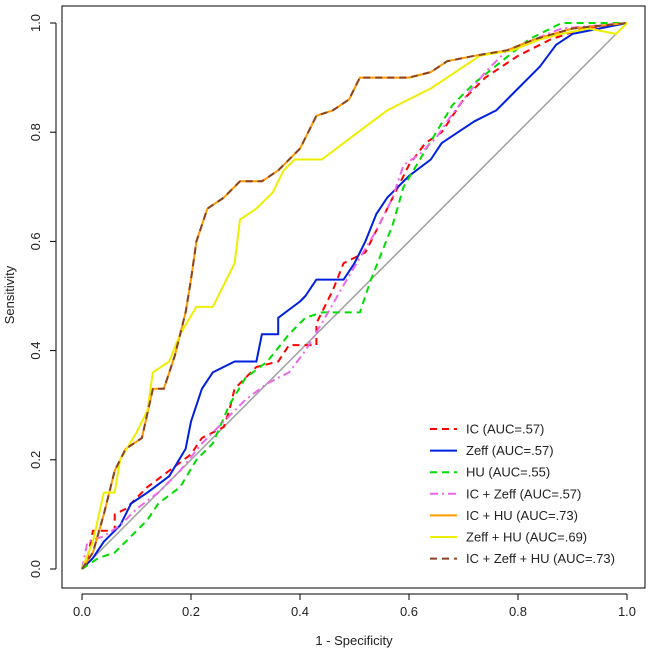 The image size is (649, 651). Describe the element at coordinates (508, 472) in the screenshot. I see `legend-label-3: HU (AUC=.55)` at that location.